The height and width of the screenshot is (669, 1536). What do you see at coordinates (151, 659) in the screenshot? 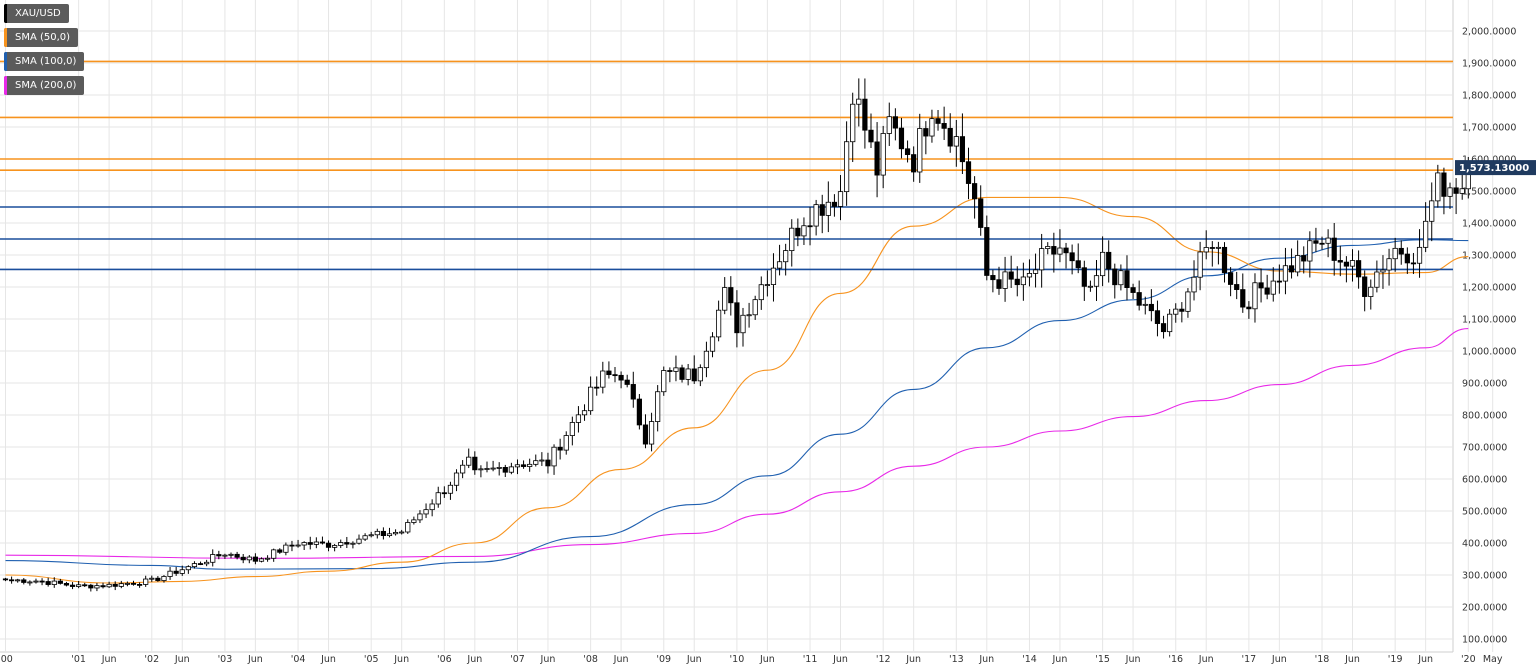
I see `x-tick-label: '02` at bounding box center [151, 659].